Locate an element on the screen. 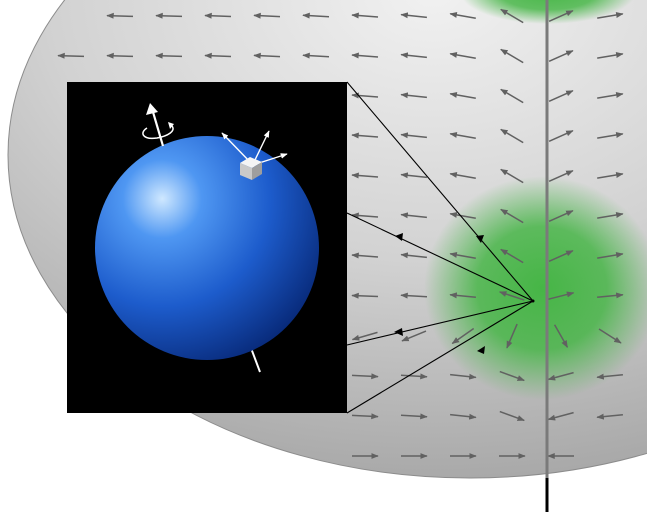 The height and width of the screenshot is (516, 647). spin-axis-arrow is located at coordinates (158, 125).